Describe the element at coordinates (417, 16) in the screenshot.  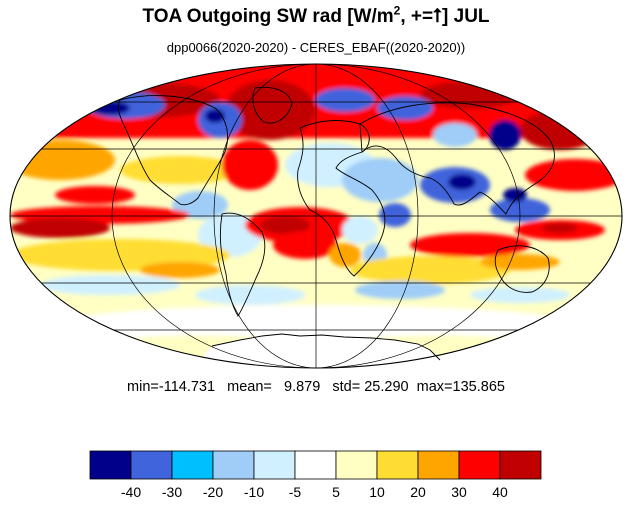
I see `title-mid: , +=` at that location.